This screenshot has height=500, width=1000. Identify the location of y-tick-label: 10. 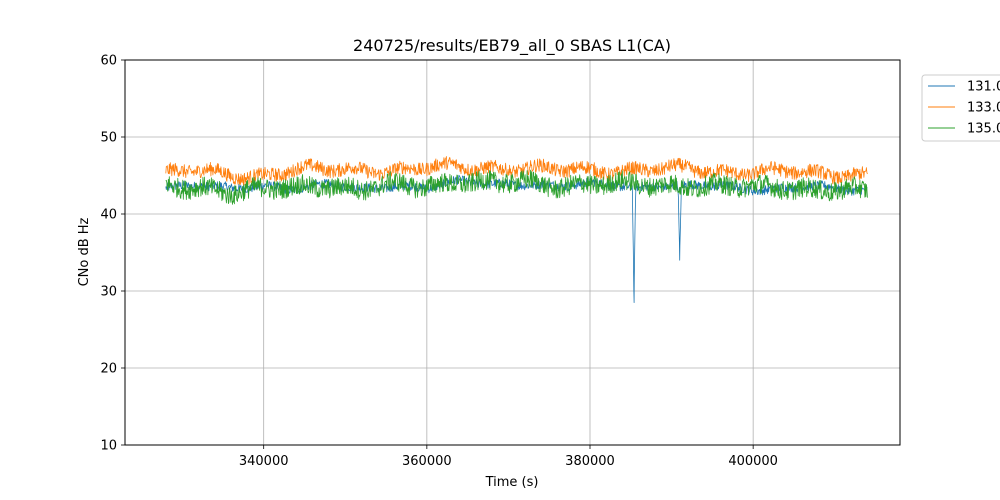
(108, 446).